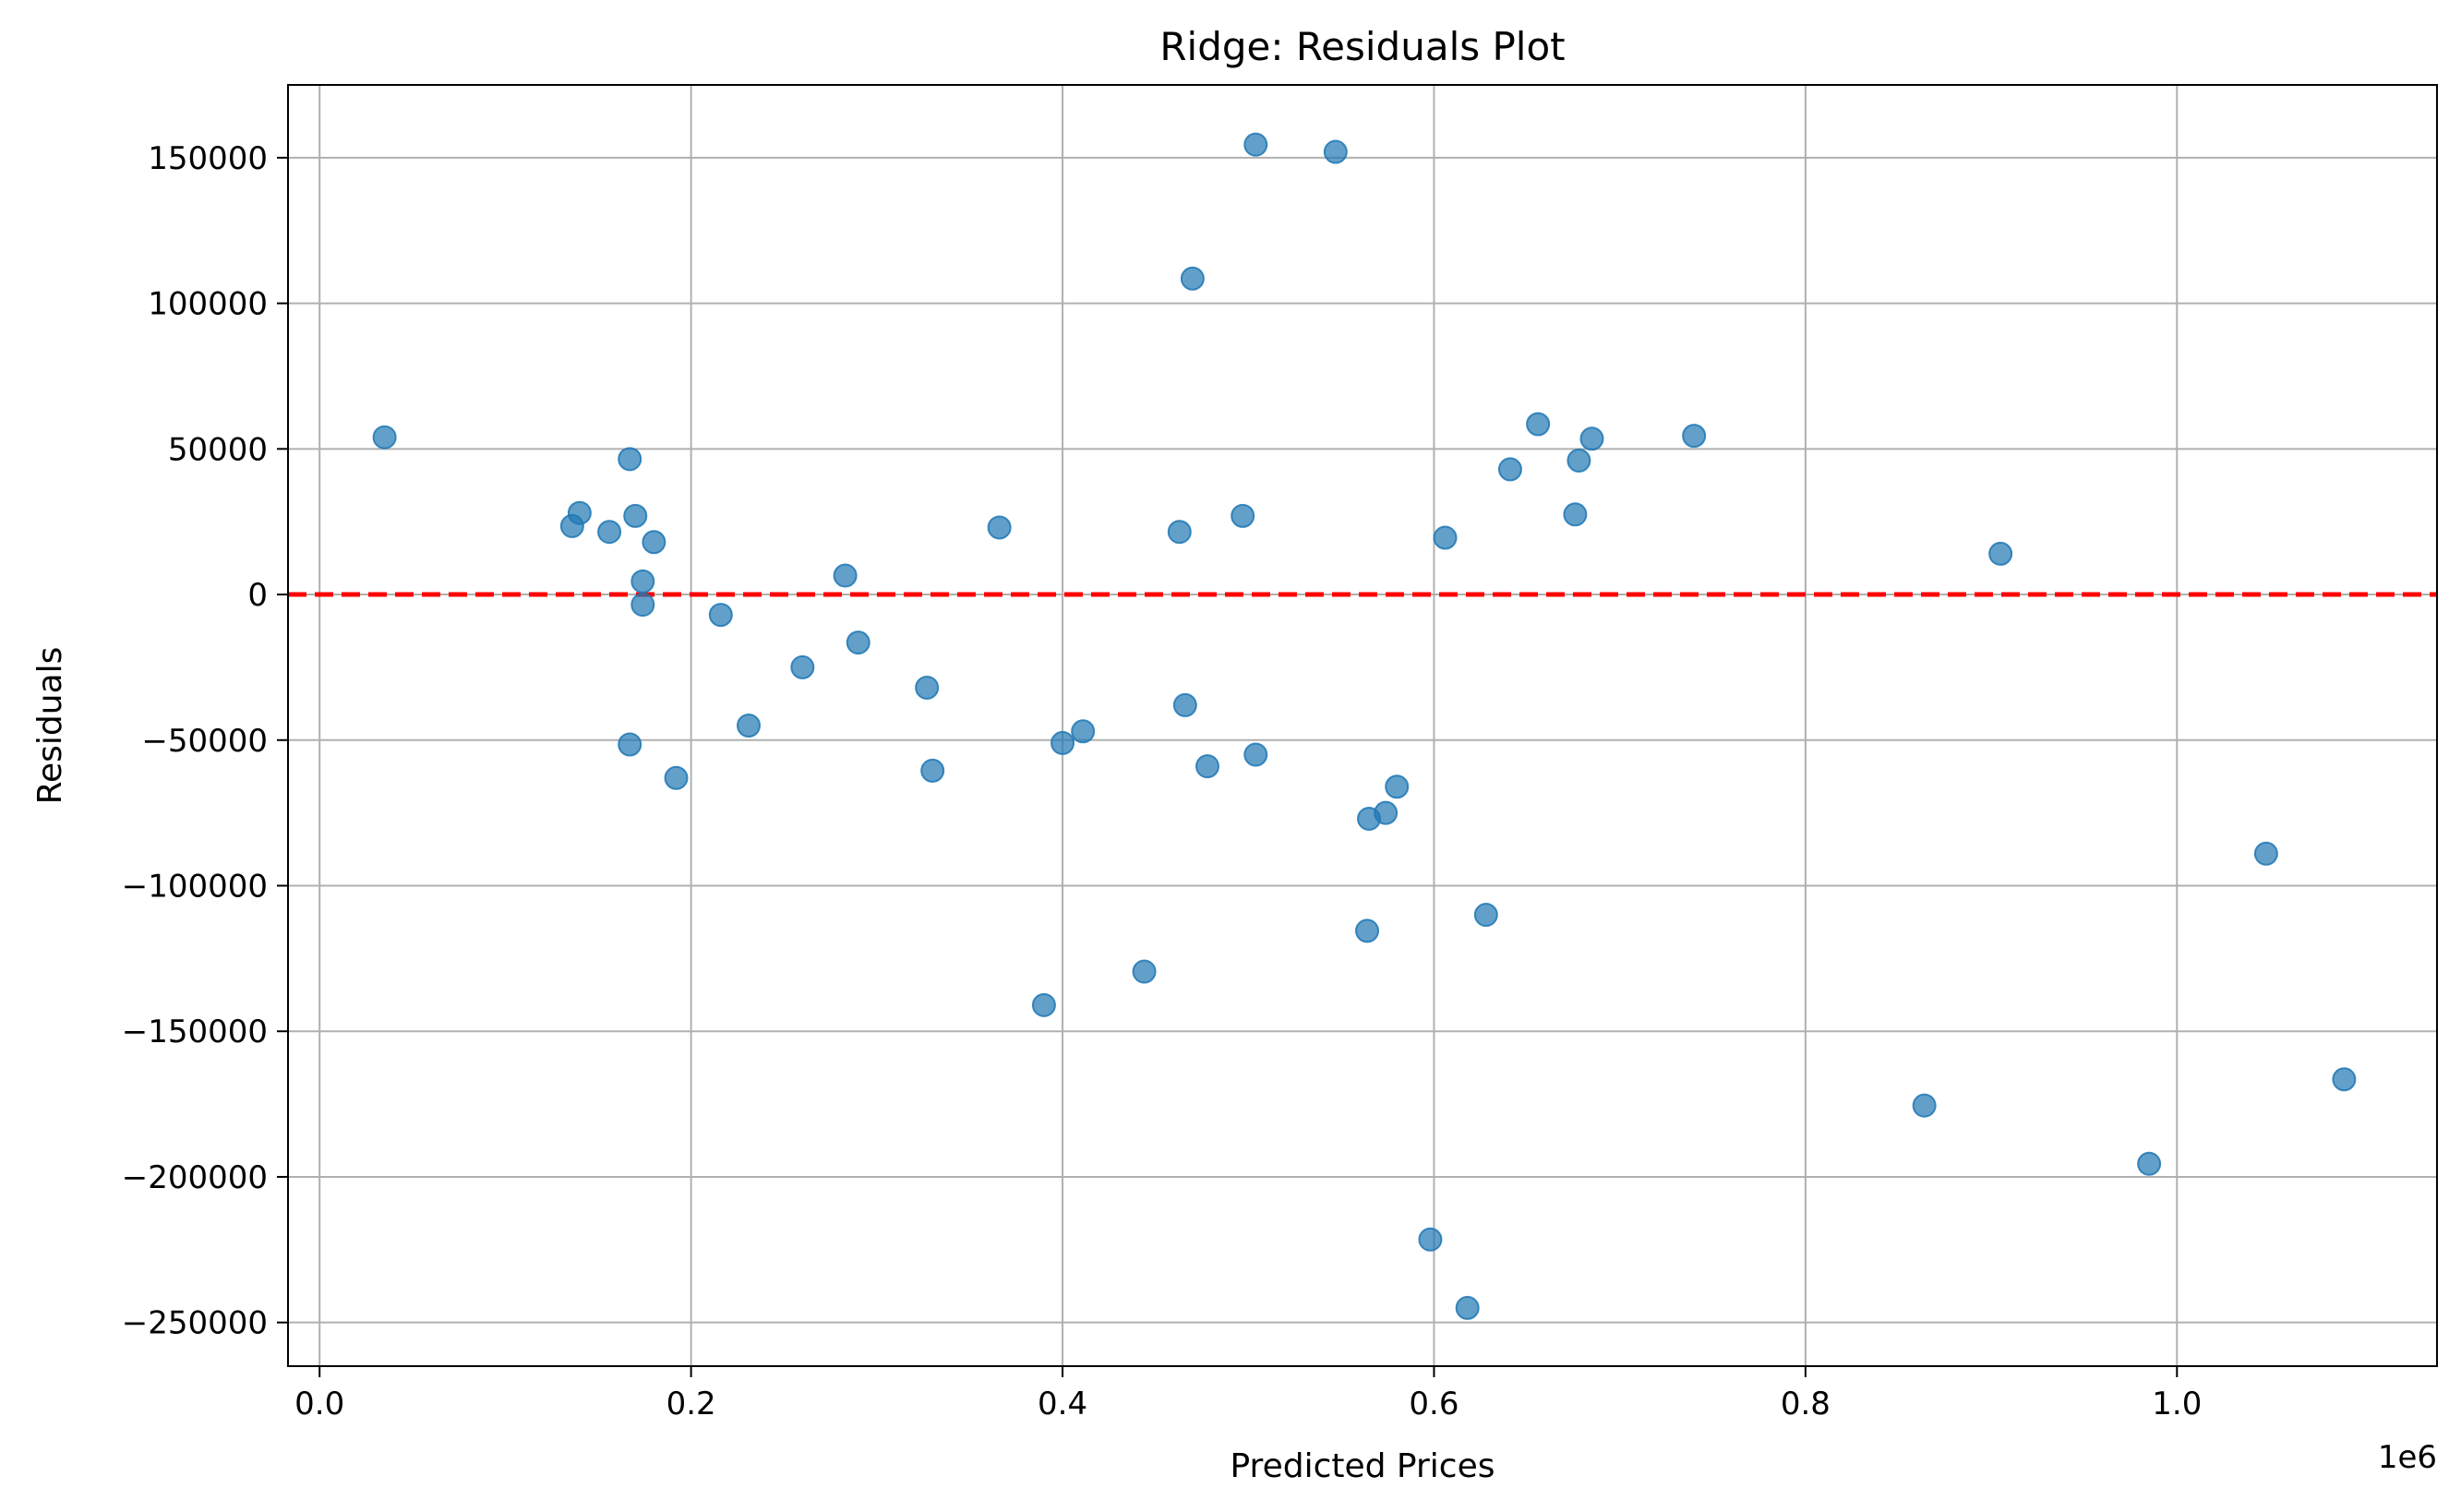 This screenshot has height=1512, width=2461. Describe the element at coordinates (1362, 46) in the screenshot. I see `chart-title: Ridge: Residuals Plot` at that location.